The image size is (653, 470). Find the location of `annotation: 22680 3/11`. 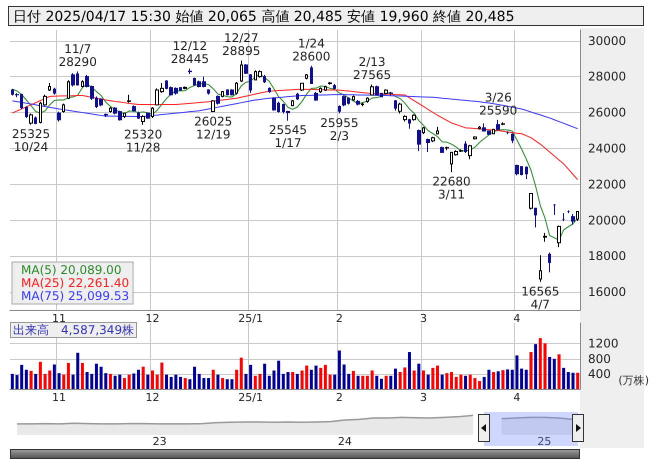

annotation: 22680 3/11 is located at coordinates (451, 188).